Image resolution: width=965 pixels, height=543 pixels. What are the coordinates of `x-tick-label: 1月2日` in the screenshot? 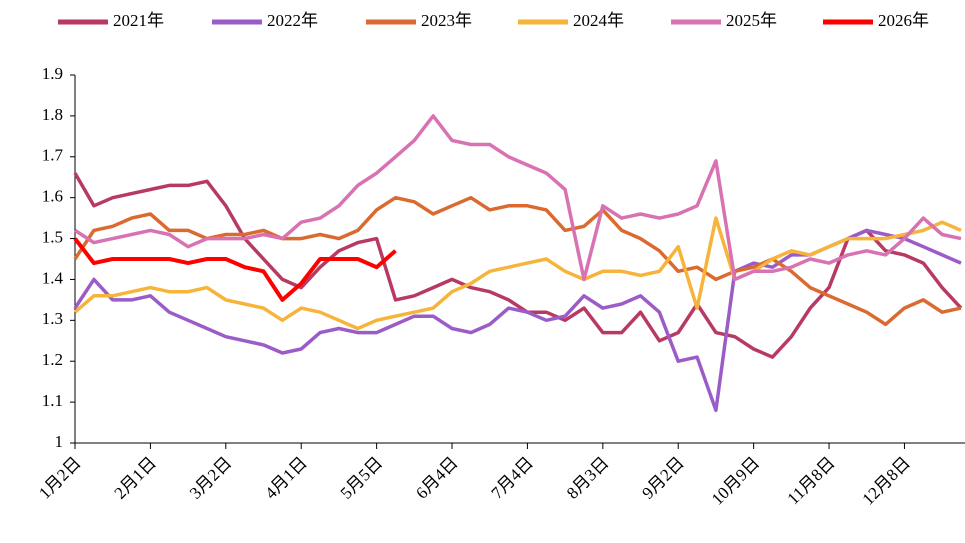 It's located at (59, 477).